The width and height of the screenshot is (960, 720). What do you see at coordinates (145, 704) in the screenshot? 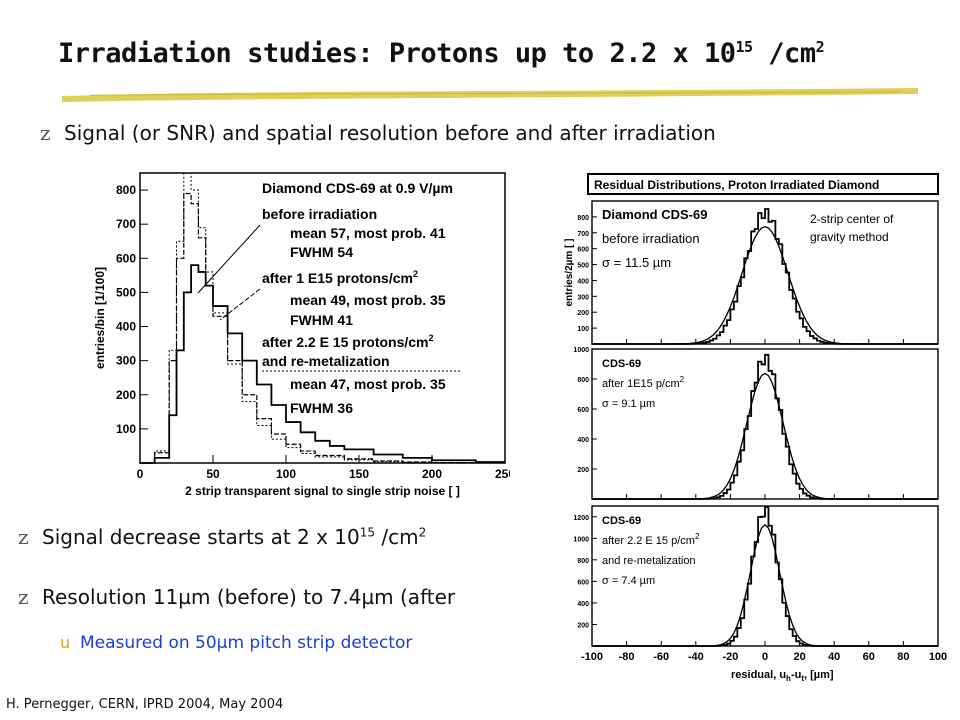
I see `footer-credit: H. Pernegger, CERN, IPRD 2004, May 2004` at bounding box center [145, 704].